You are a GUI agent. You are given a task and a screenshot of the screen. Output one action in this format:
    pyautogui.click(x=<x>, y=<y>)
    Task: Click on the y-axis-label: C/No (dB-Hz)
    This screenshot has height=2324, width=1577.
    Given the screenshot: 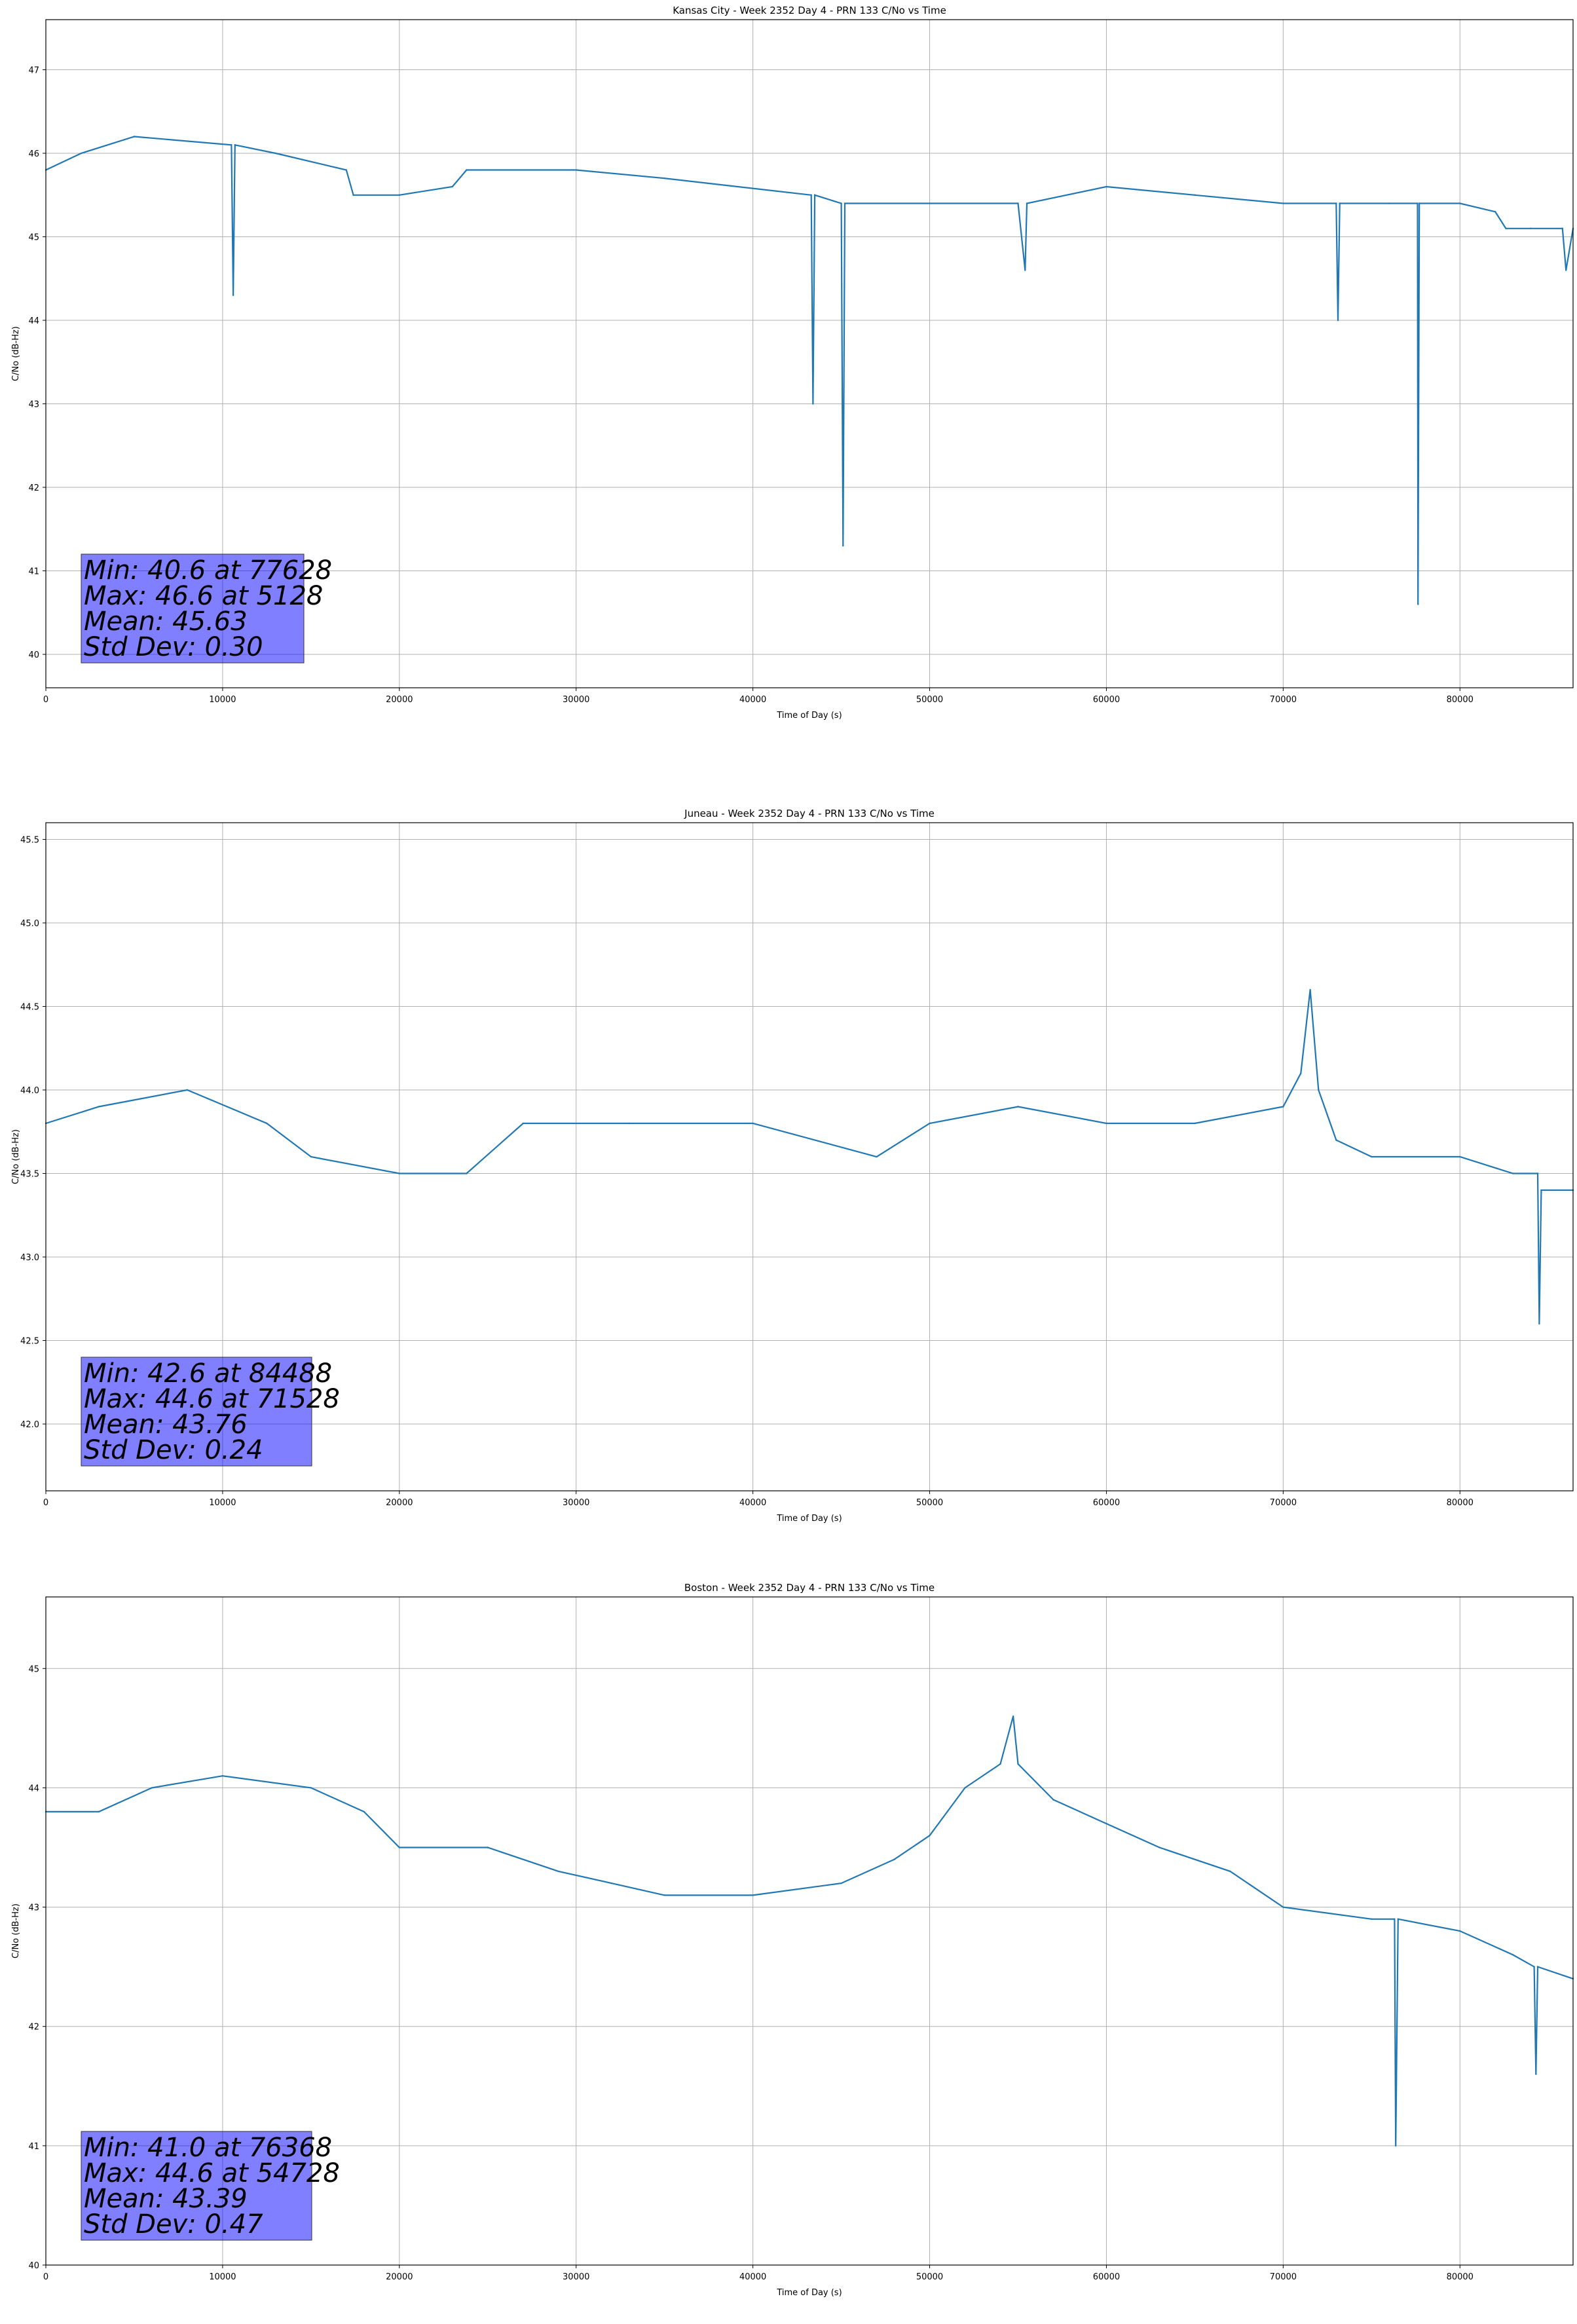 What is the action you would take?
    pyautogui.click(x=16, y=1931)
    